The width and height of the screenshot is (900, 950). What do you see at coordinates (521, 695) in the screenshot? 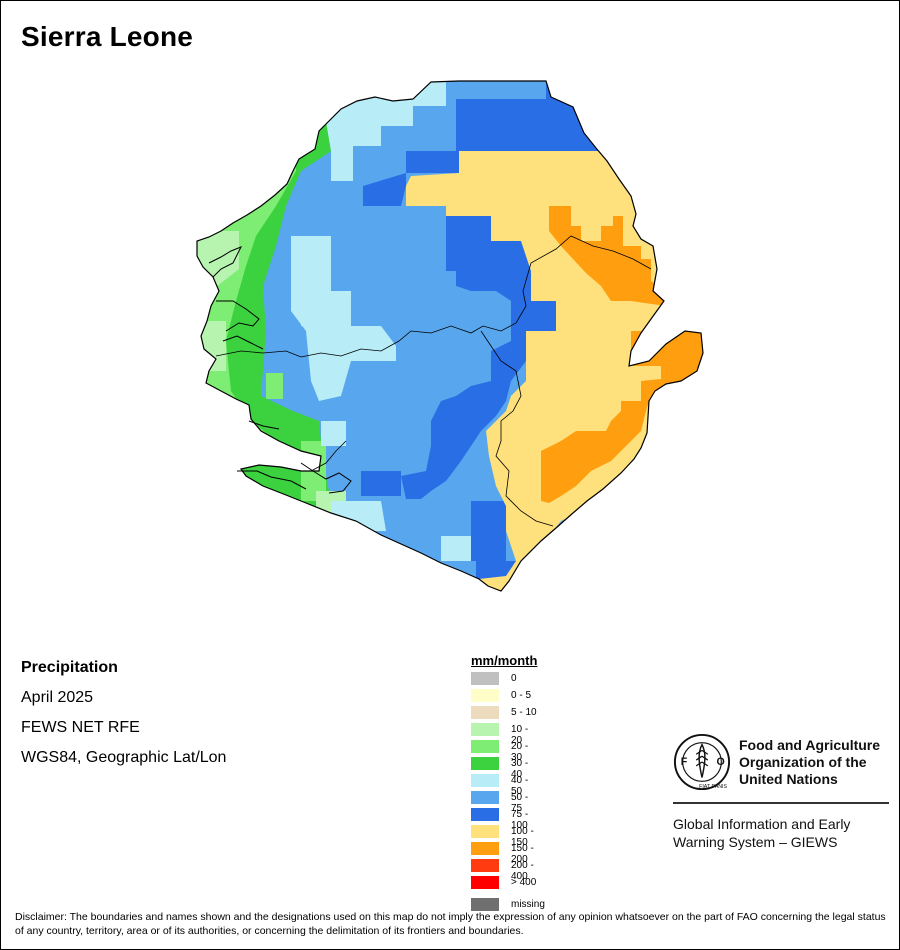
I see `legend-label: 0 - 5` at bounding box center [521, 695].